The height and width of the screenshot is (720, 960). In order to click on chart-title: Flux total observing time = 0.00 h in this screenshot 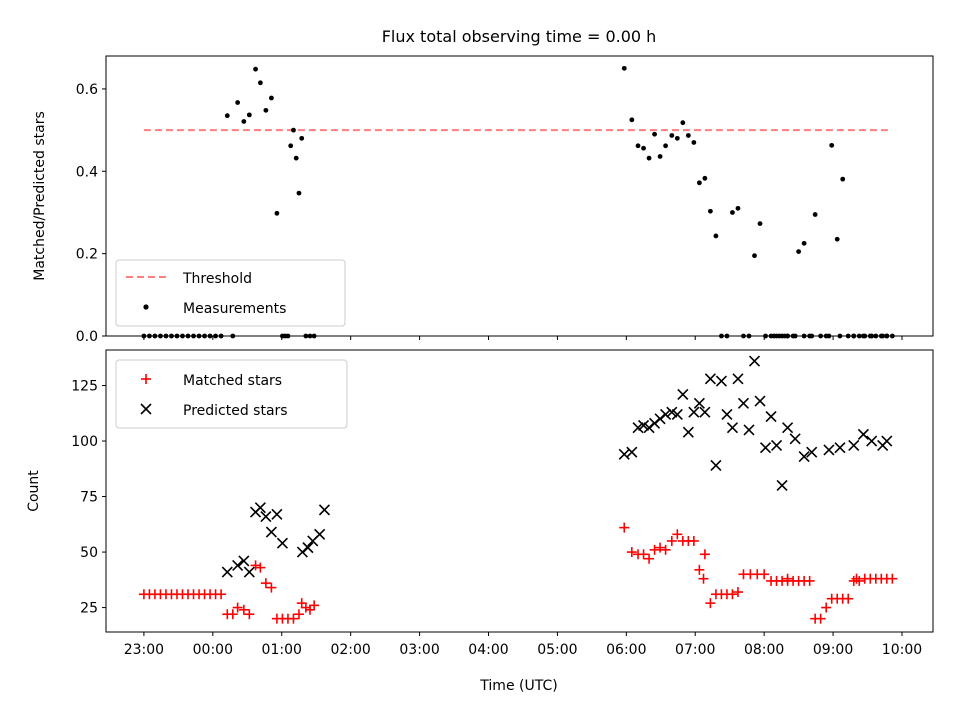, I will do `click(519, 36)`.